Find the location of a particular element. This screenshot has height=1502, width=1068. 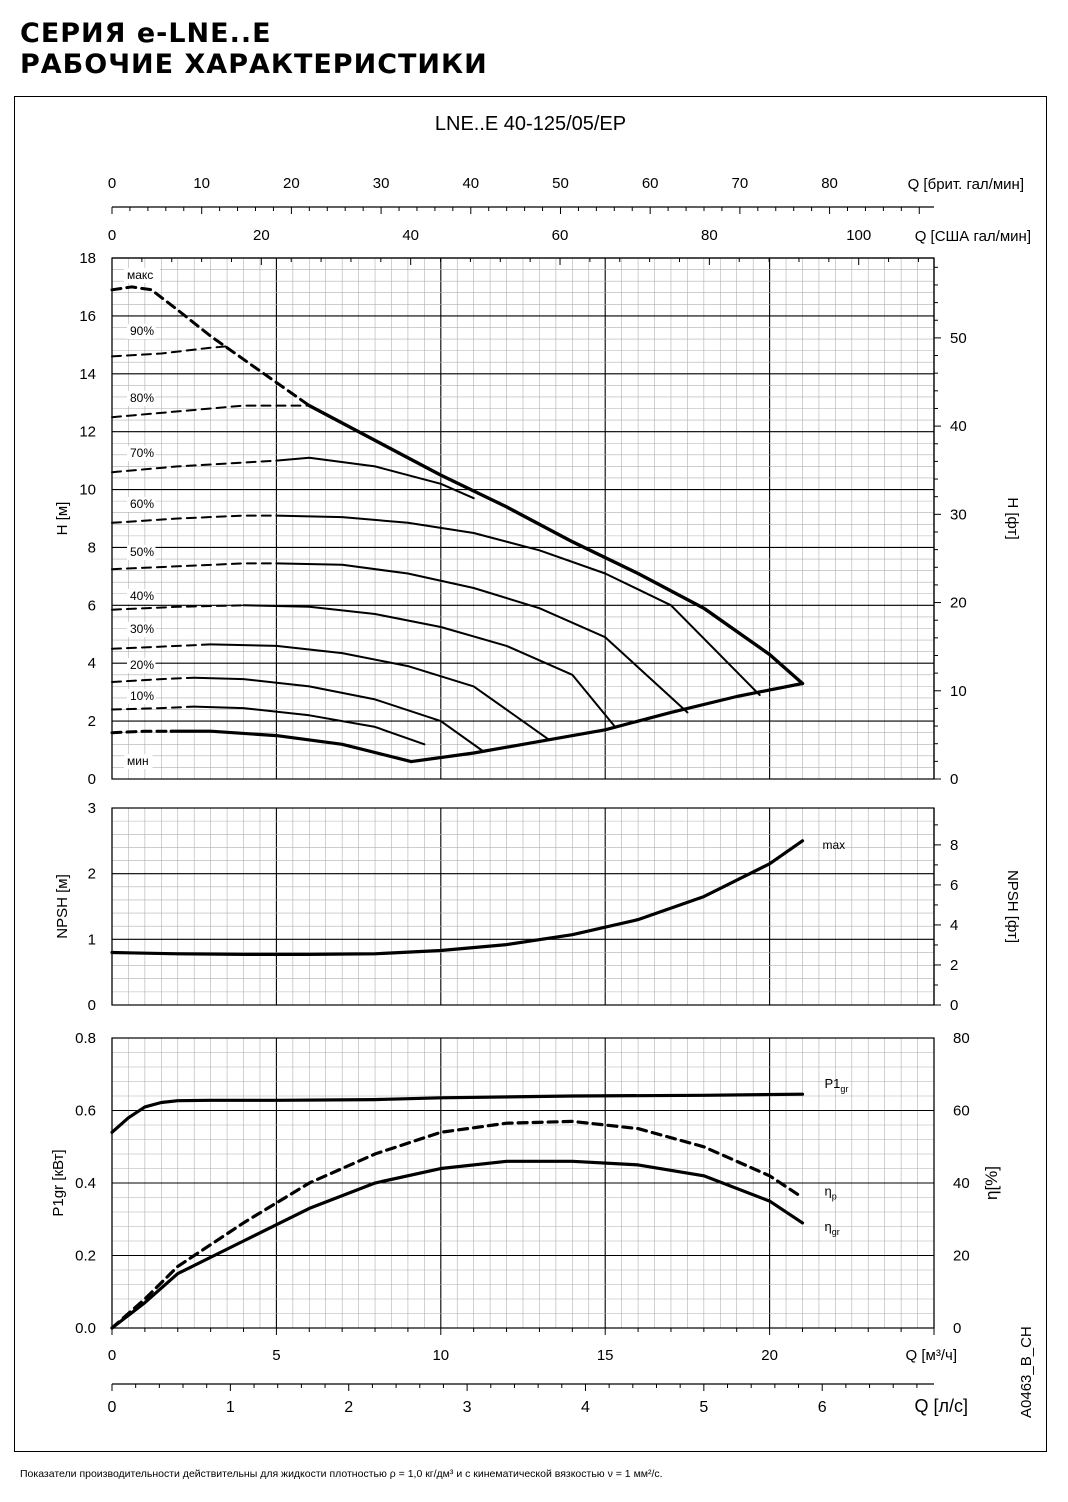

label-speed-60%-bg is located at coordinates (141, 504).